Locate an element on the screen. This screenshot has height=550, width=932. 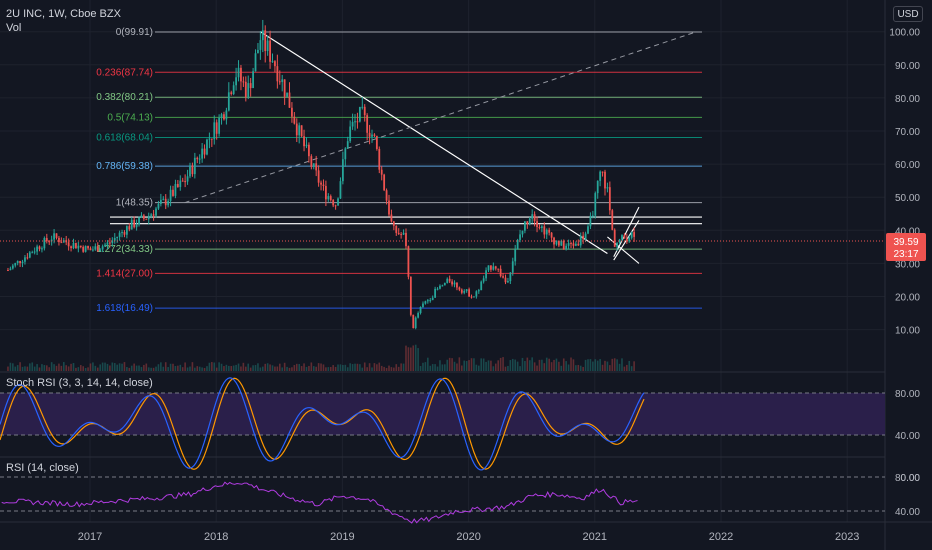
currency-button: USD is located at coordinates (908, 14).